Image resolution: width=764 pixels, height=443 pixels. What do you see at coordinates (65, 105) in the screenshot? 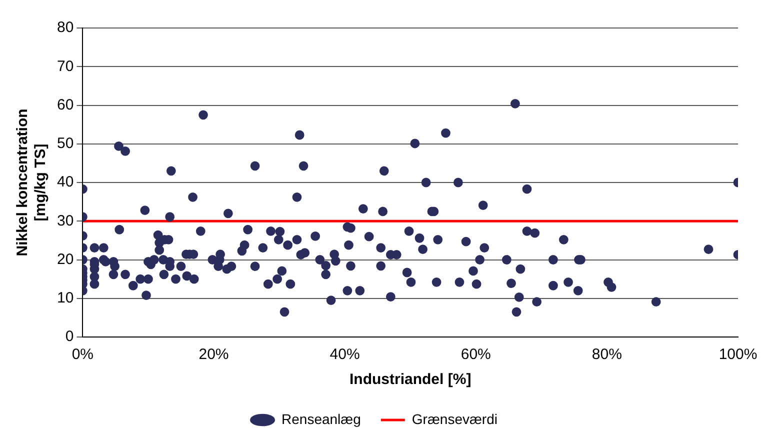
I see `y-tick-label: 60` at bounding box center [65, 105].